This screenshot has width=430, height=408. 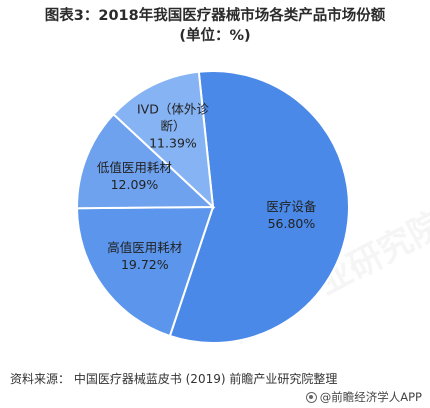 What do you see at coordinates (134, 176) in the screenshot?
I see `slice-low-value-consumables-label: 低值医用耗材 12.09%` at bounding box center [134, 176].